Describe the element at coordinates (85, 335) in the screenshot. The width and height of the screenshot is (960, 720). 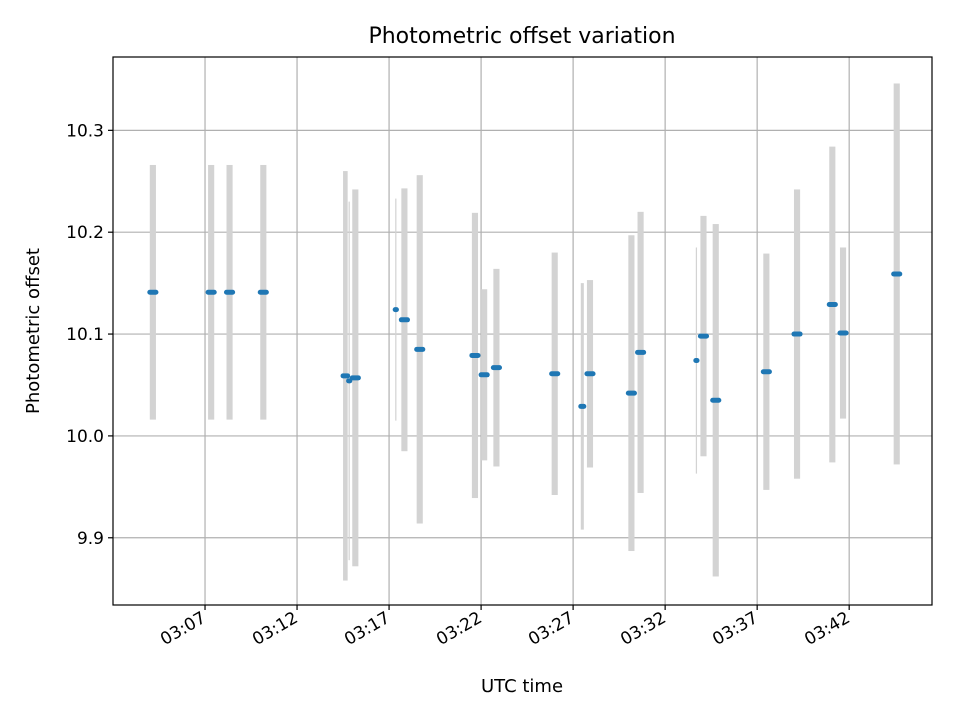
I see `y-tick-label: 10.1` at that location.